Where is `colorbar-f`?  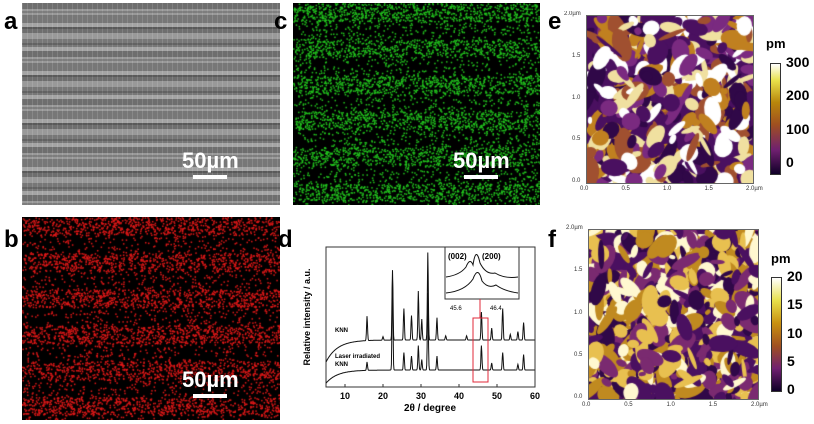 colorbar-f is located at coordinates (776, 334).